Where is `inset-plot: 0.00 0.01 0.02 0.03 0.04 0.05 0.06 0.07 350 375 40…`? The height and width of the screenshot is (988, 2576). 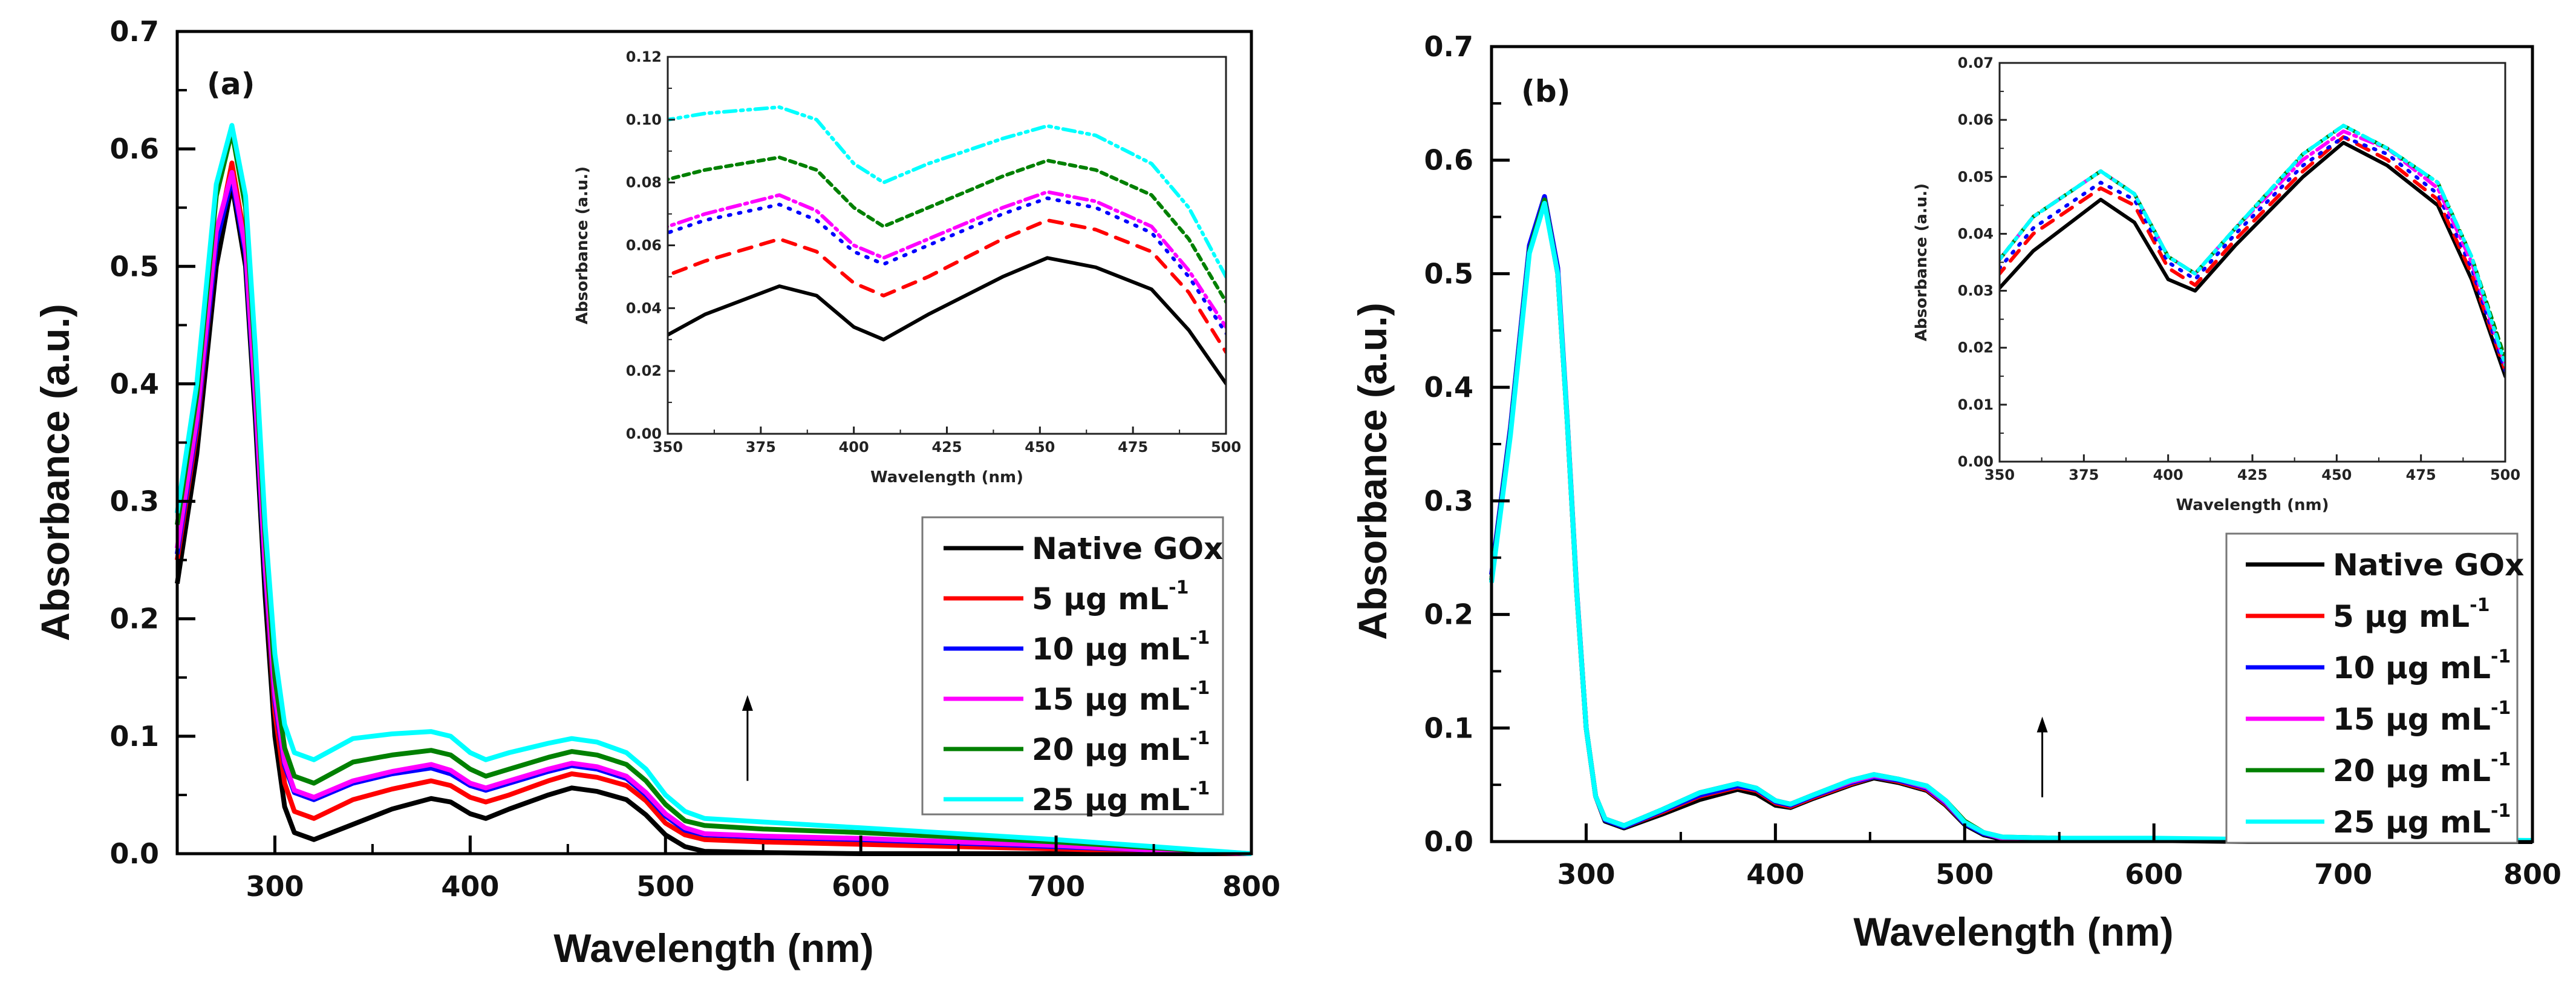 inset-plot: 0.00 0.01 0.02 0.03 0.04 0.05 0.06 0.07 350 375 40… is located at coordinates (2216, 284).